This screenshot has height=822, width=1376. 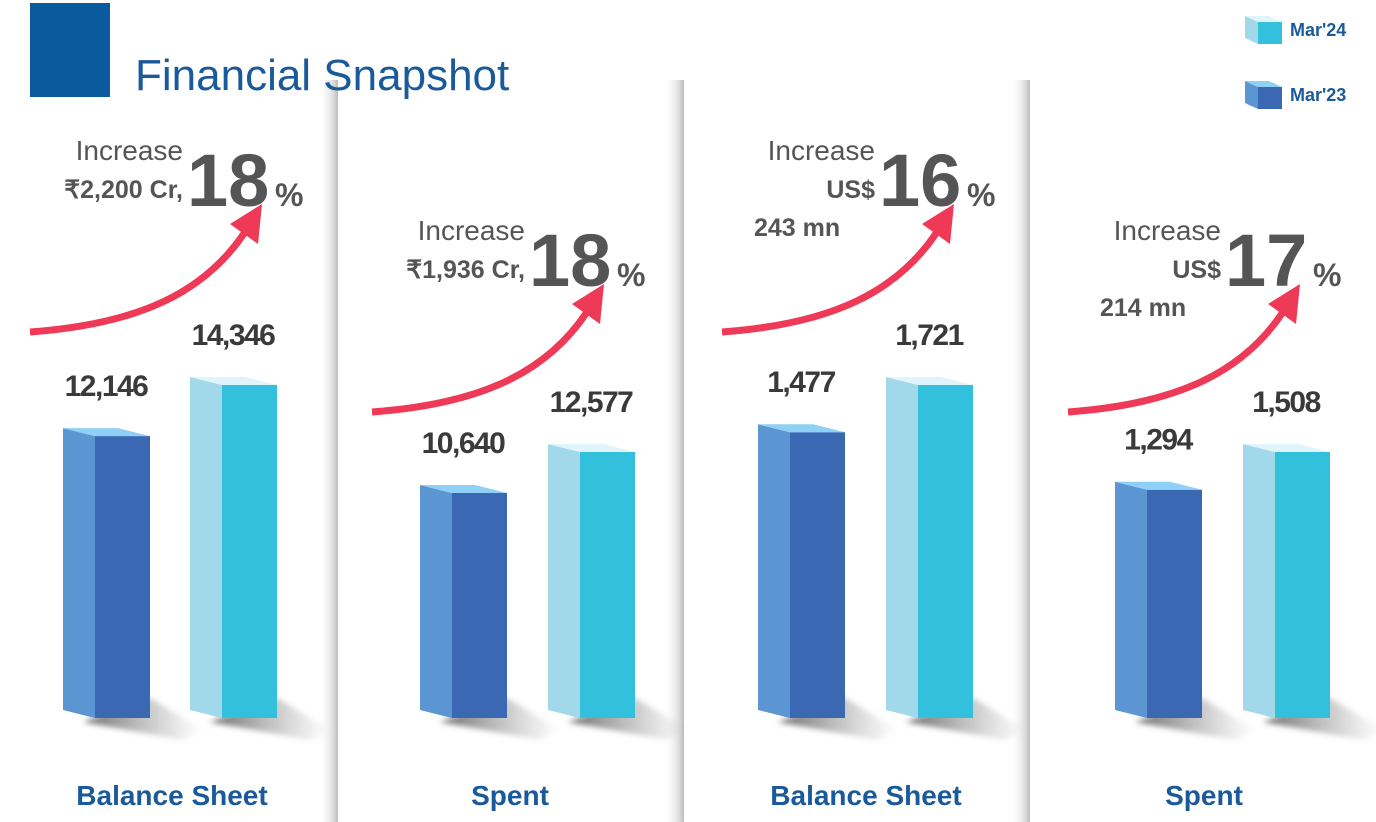 What do you see at coordinates (464, 443) in the screenshot?
I see `value-label: 10,640` at bounding box center [464, 443].